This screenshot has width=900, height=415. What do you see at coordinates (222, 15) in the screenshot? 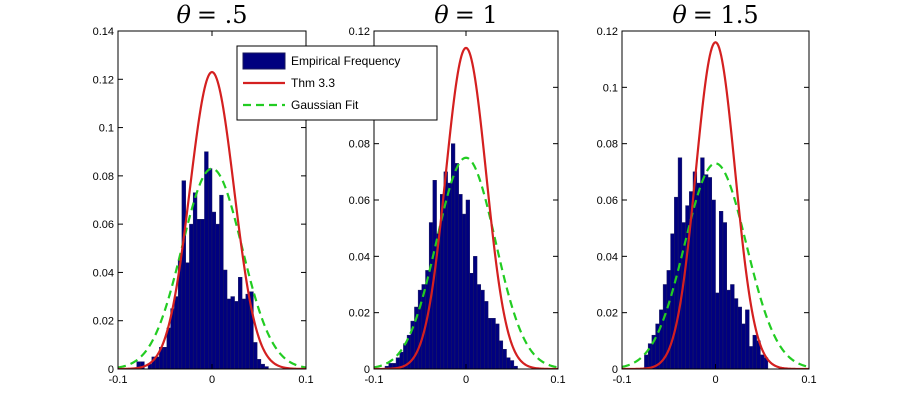
I see `title-value: = .5` at bounding box center [222, 15].